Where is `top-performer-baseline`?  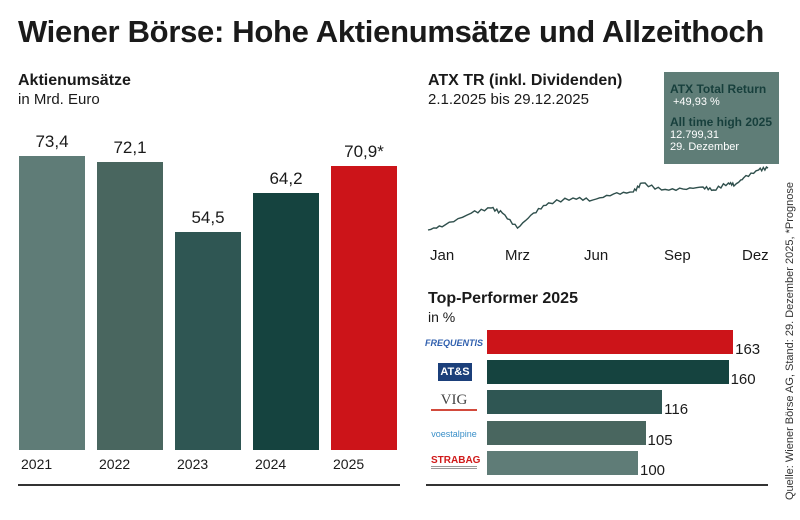
top-performer-baseline is located at coordinates (597, 485).